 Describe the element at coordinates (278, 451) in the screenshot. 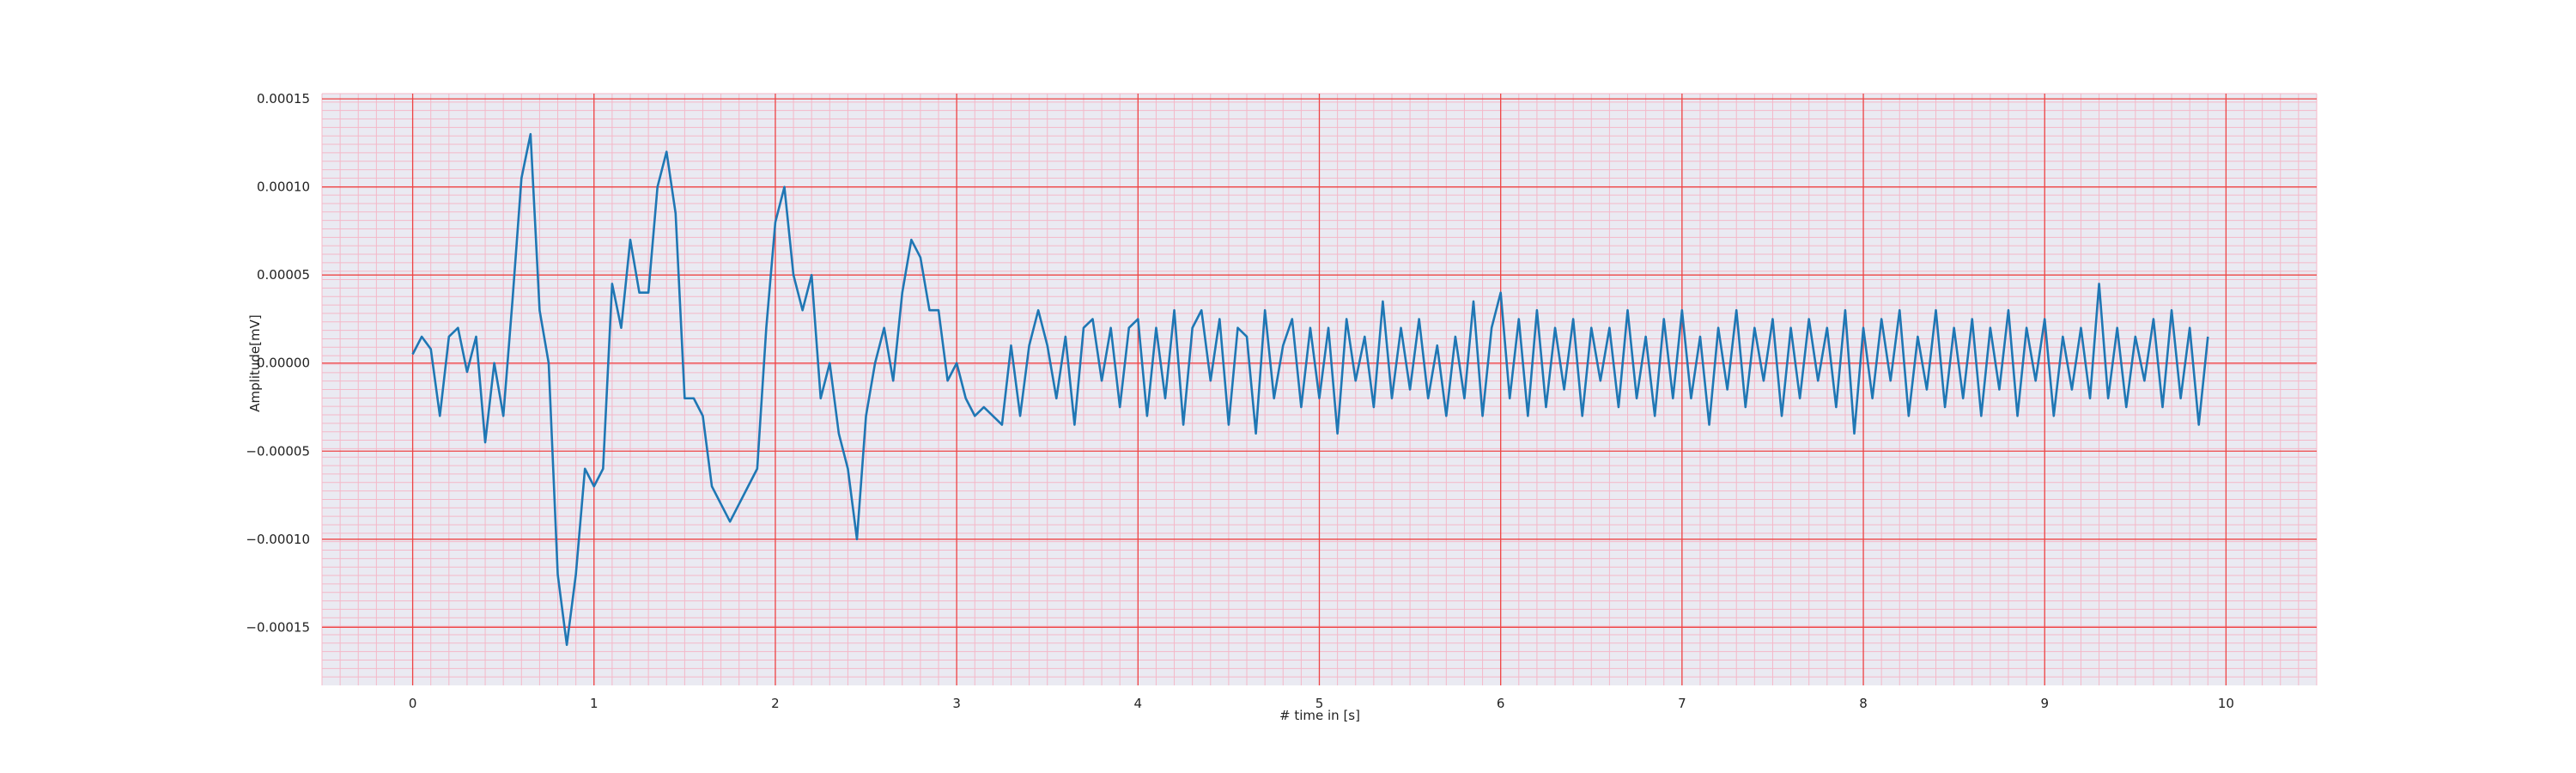

I see `y-tick-label: −0.00005` at that location.